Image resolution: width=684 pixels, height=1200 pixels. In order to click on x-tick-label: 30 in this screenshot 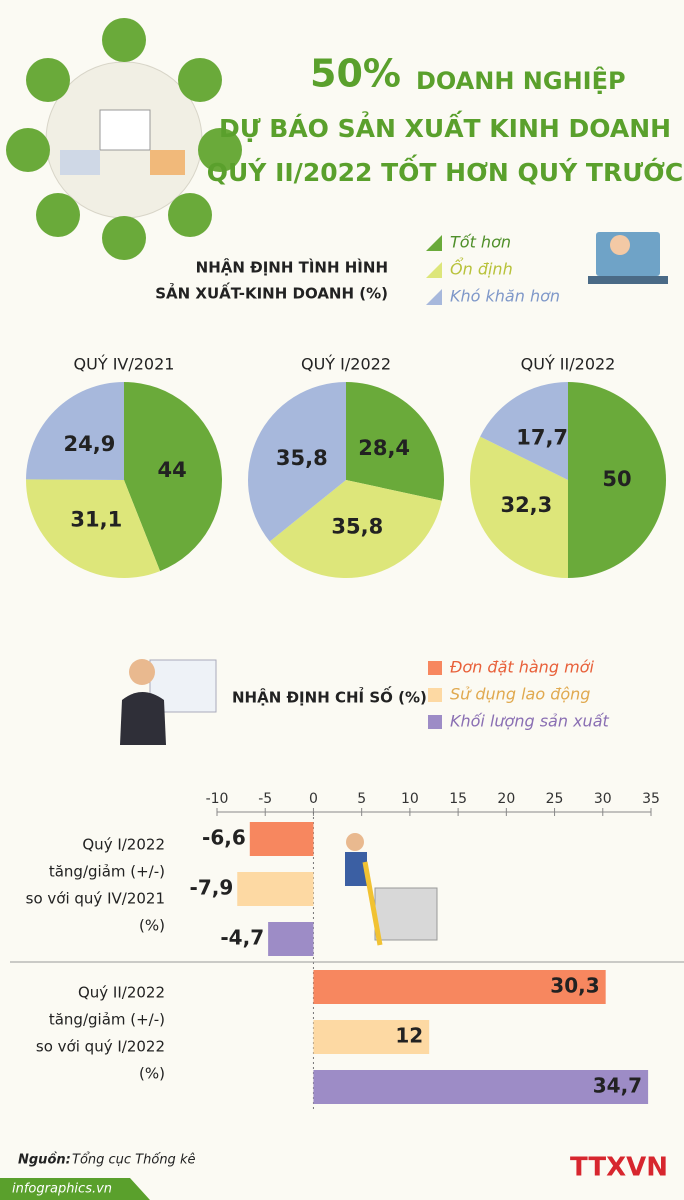, I will do `click(603, 799)`.